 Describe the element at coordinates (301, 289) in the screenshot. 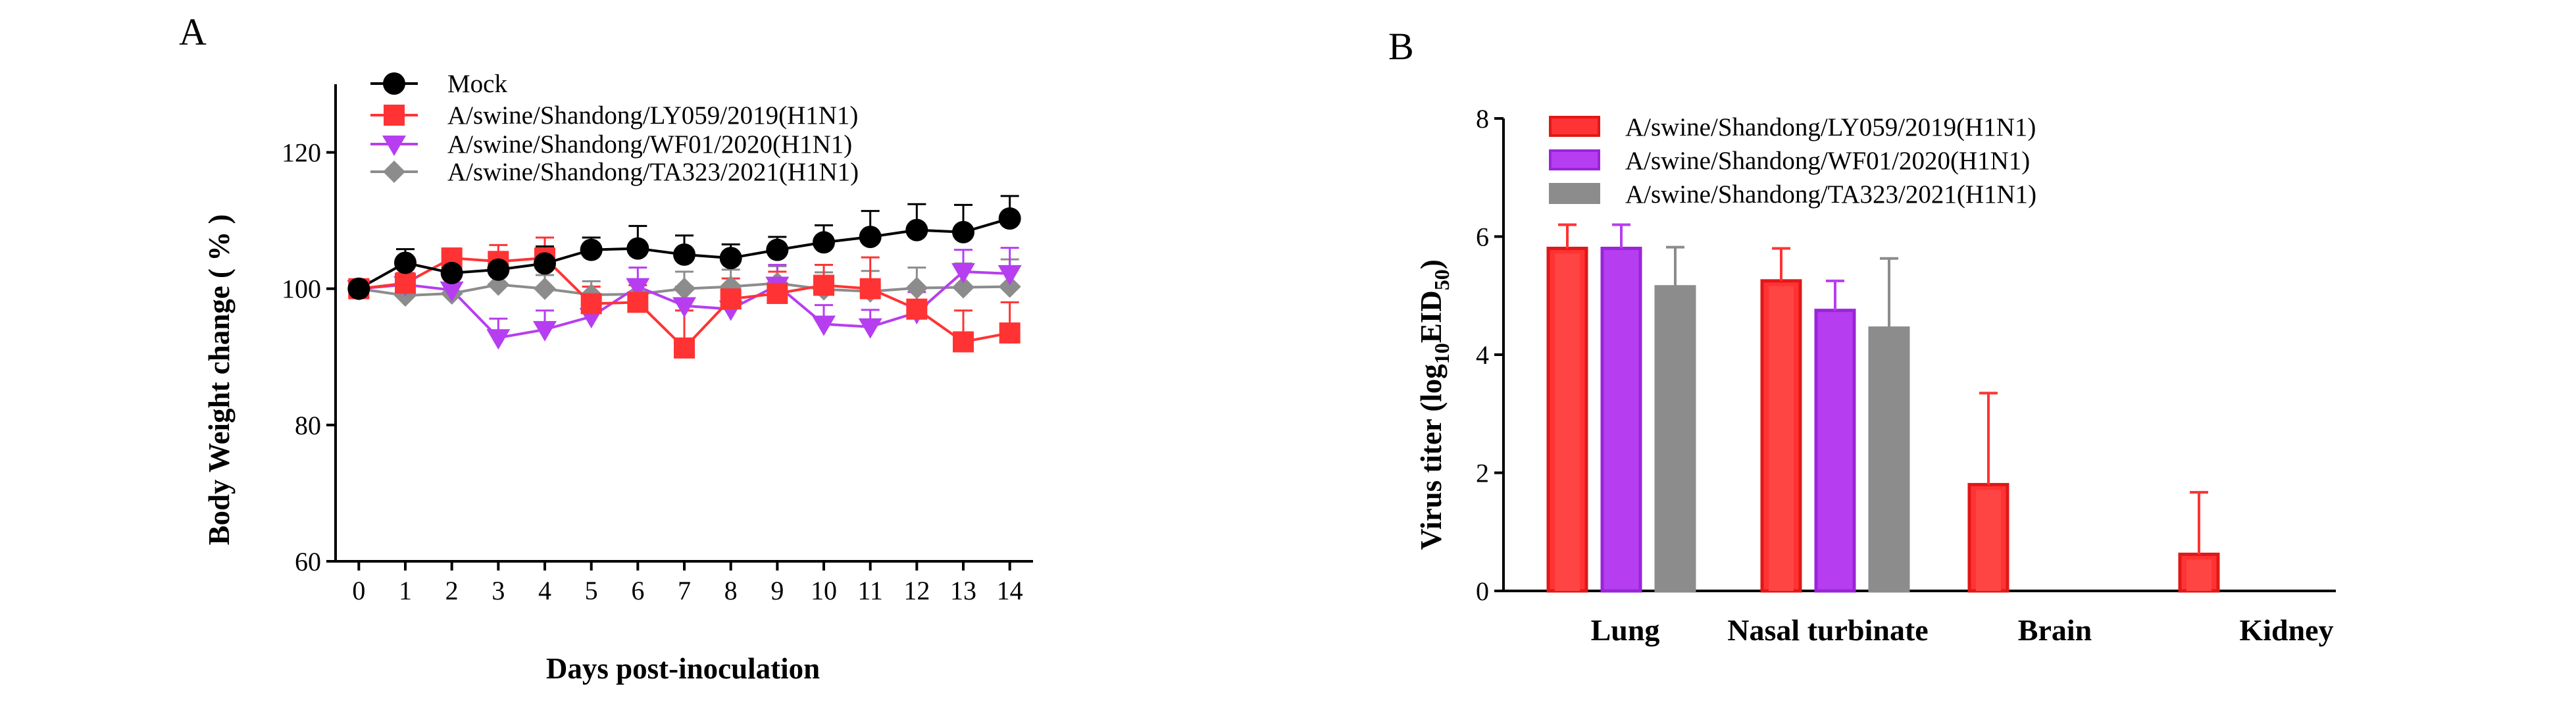

I see `panel-a-y-tick-label: 100` at that location.